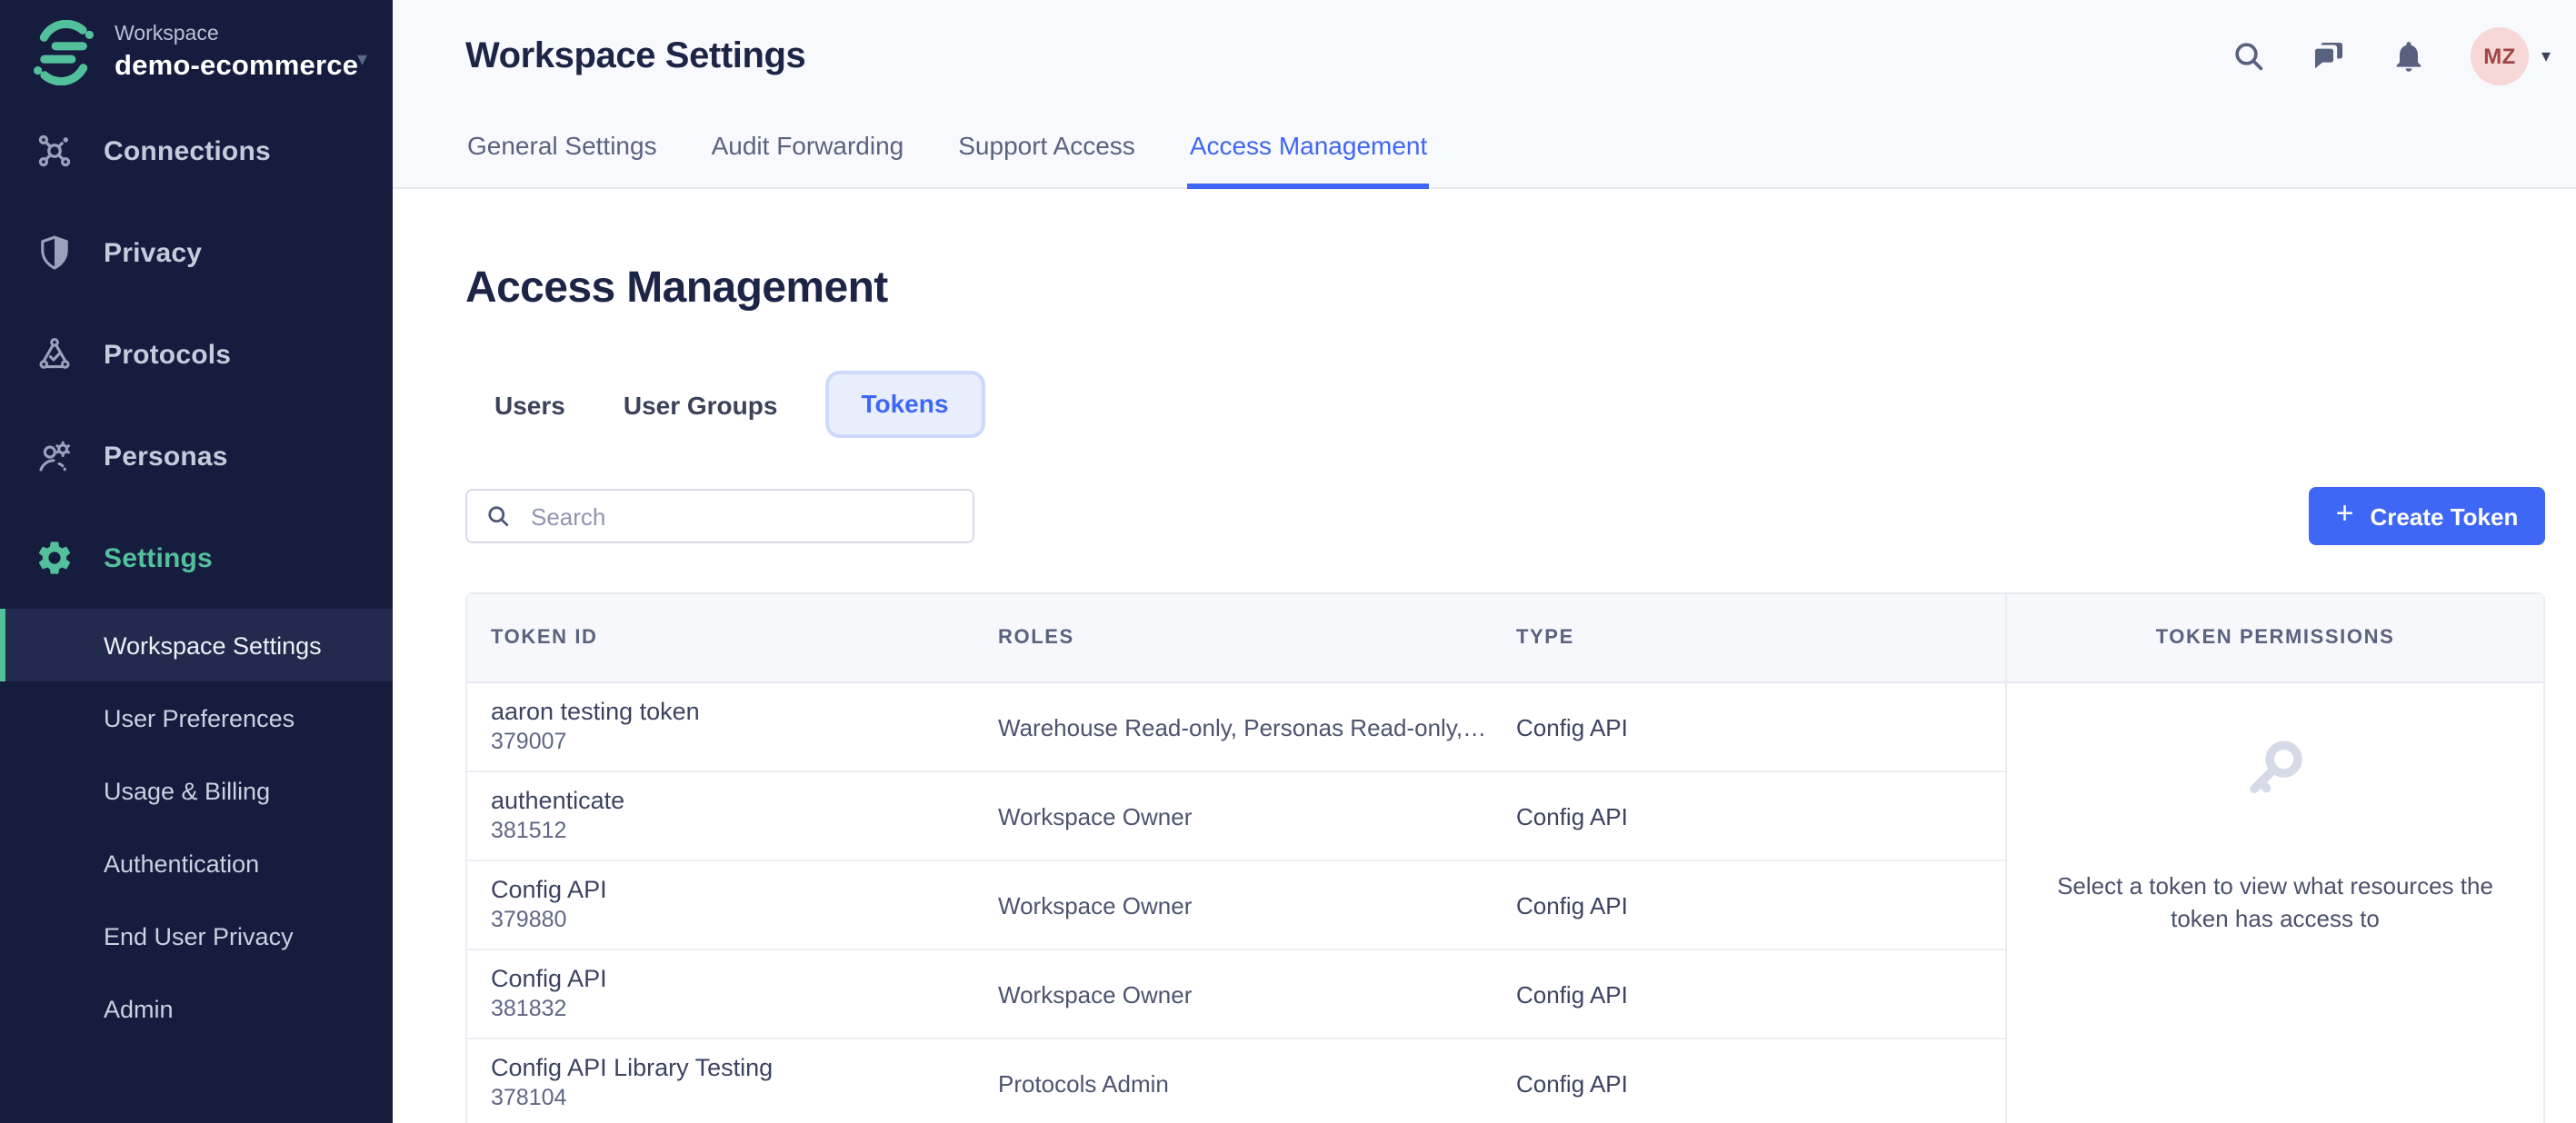  Describe the element at coordinates (730, 516) in the screenshot. I see `search-input` at that location.